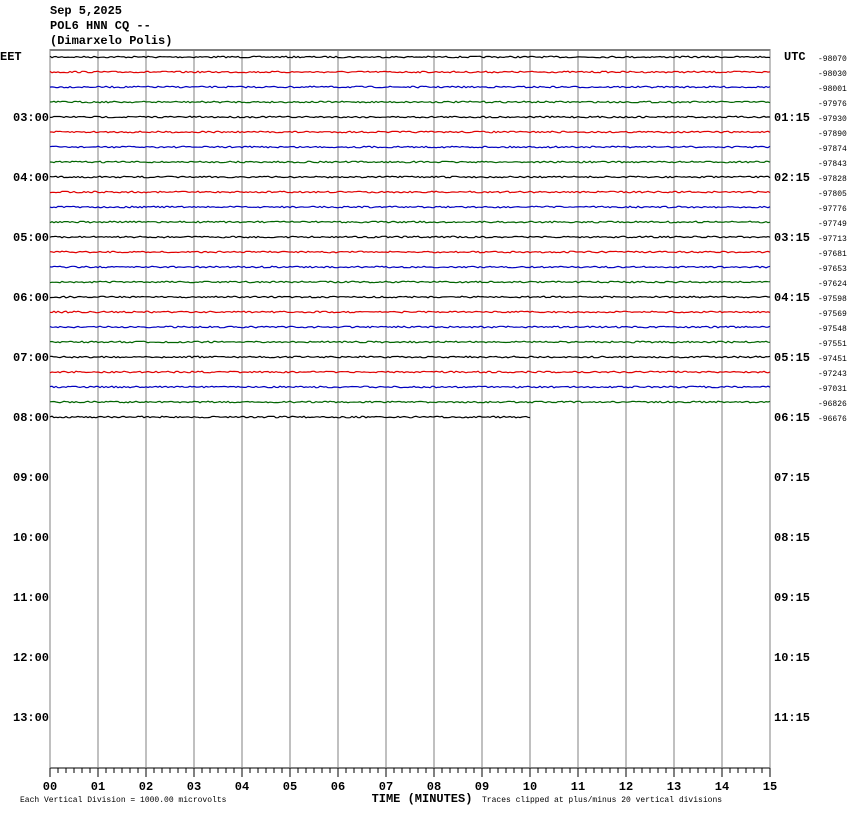 The width and height of the screenshot is (850, 819). What do you see at coordinates (792, 298) in the screenshot?
I see `right-hour: 04:15` at bounding box center [792, 298].